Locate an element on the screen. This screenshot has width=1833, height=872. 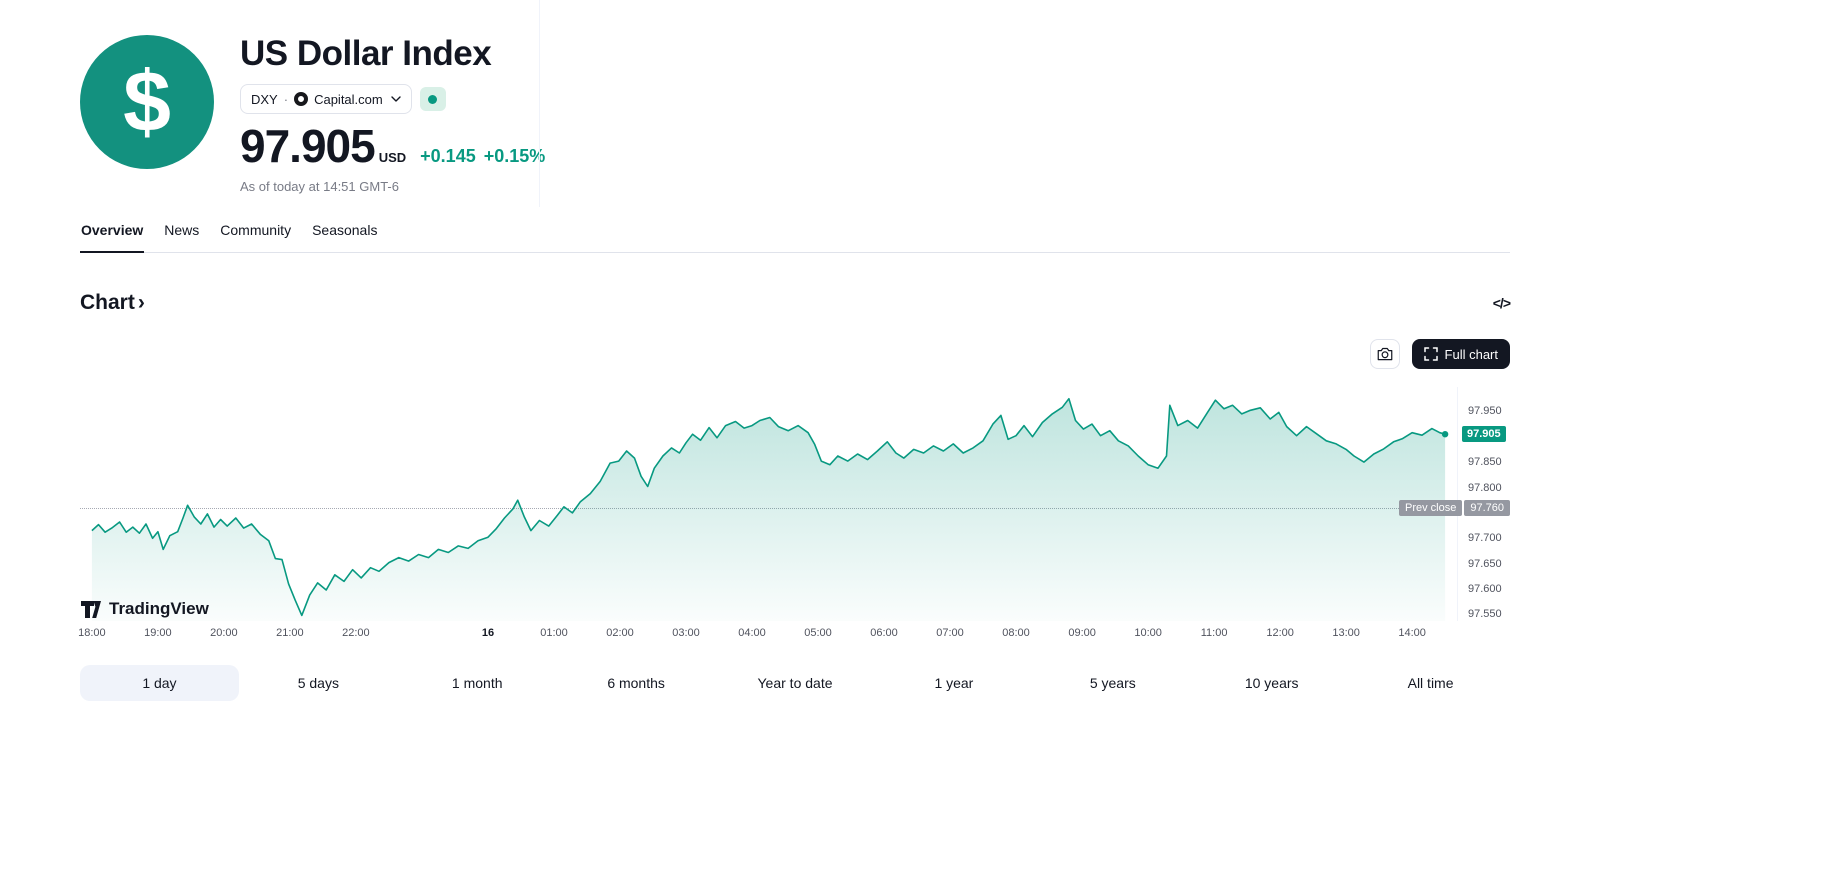
prev-close-row: Prev close 97.760 is located at coordinates (1454, 507).